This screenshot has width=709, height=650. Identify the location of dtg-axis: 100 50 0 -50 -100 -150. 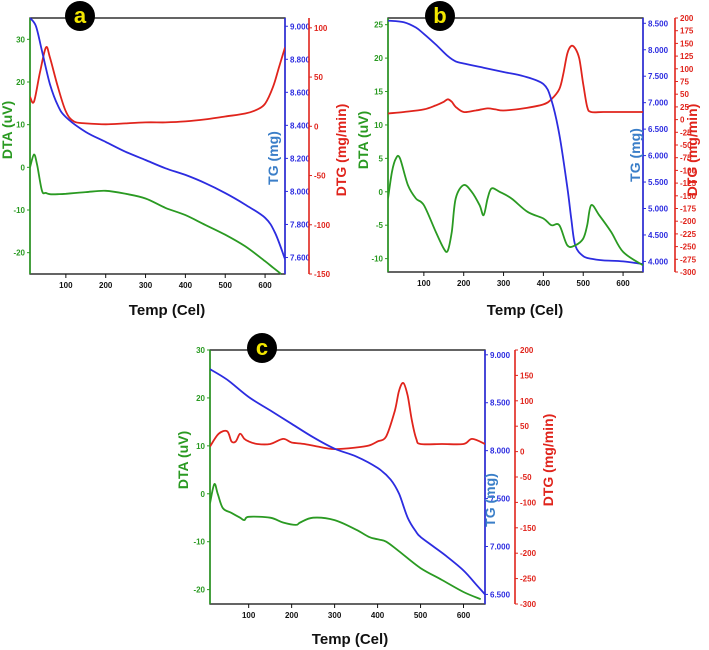
(319, 148).